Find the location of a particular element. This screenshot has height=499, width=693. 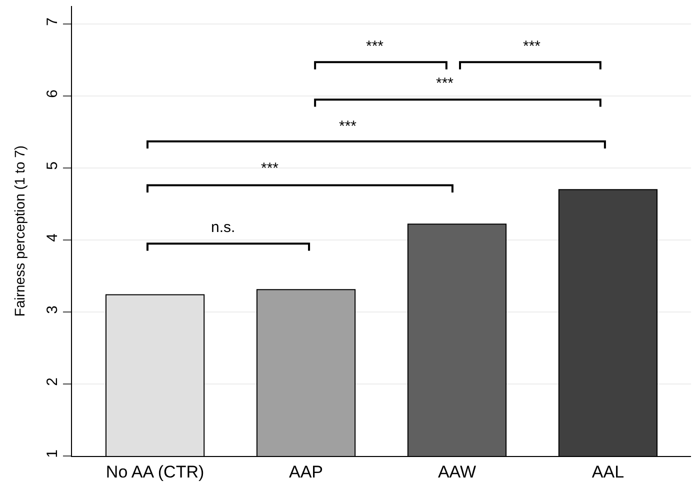

y-tick-label: 7 is located at coordinates (52, 22).